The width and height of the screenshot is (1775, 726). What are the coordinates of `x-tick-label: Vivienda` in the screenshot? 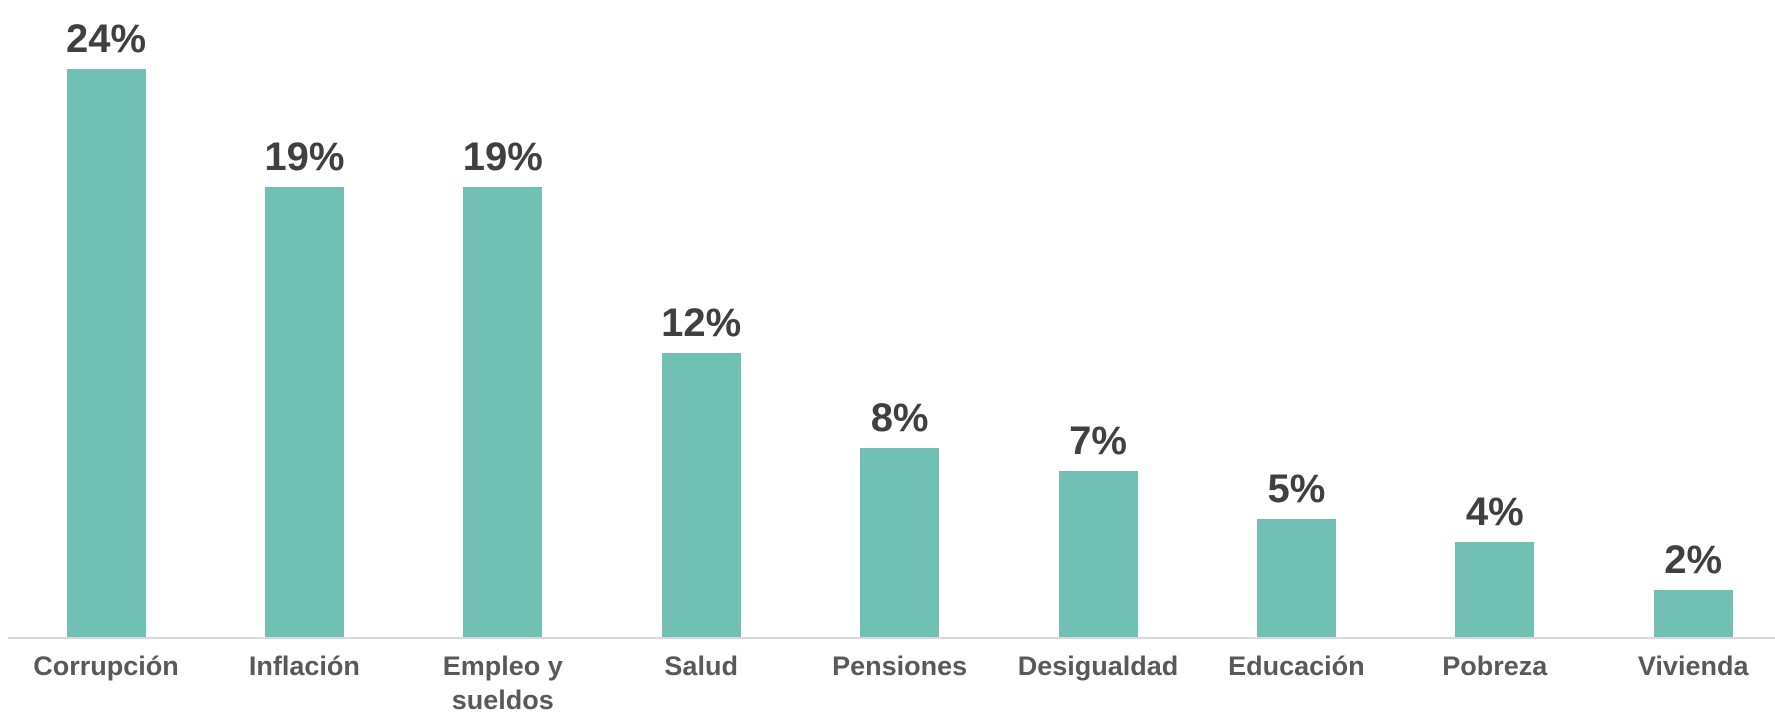 It's located at (1693, 666).